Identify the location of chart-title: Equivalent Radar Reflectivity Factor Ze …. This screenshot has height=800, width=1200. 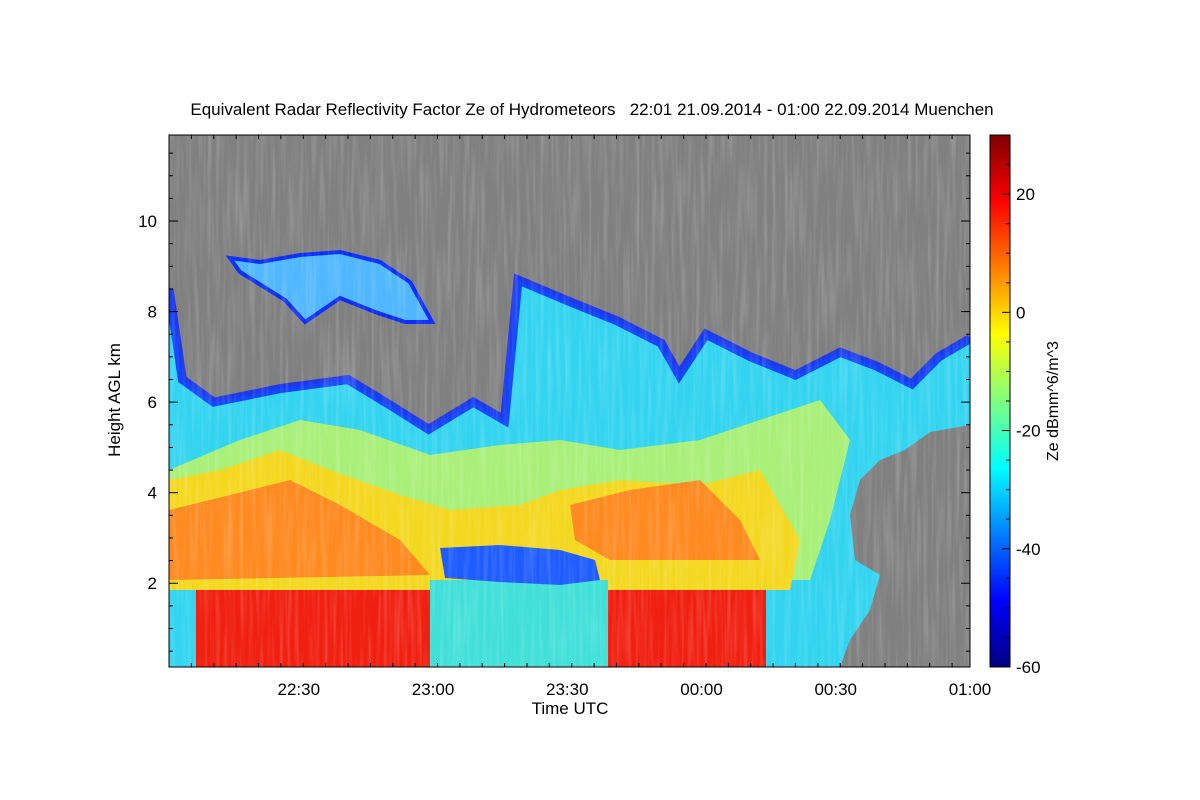
(591, 109).